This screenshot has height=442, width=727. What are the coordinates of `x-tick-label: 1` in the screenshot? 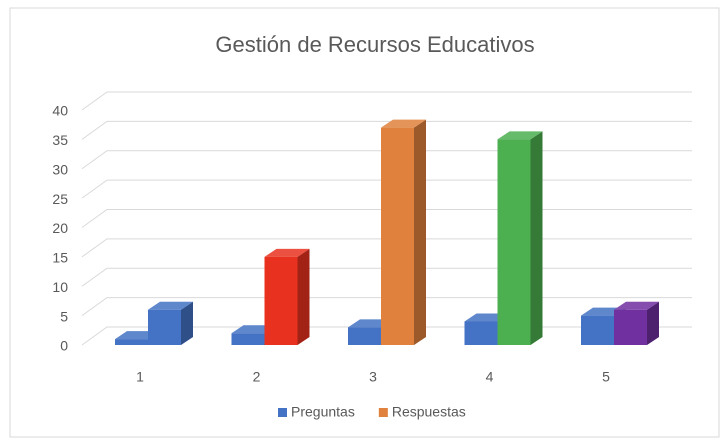 It's located at (140, 377).